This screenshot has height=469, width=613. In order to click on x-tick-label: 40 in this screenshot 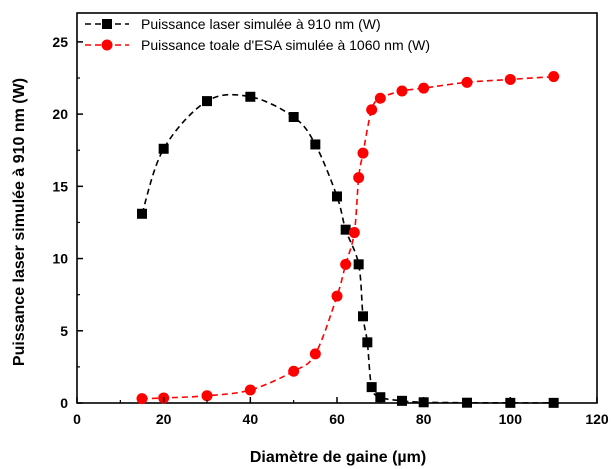, I will do `click(251, 419)`.